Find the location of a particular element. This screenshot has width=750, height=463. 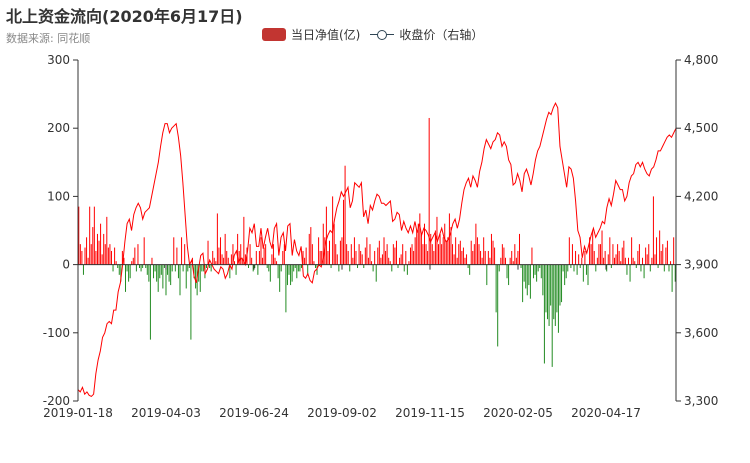

legend-label-close-price: 收盘价（右轴） is located at coordinates (441, 35).